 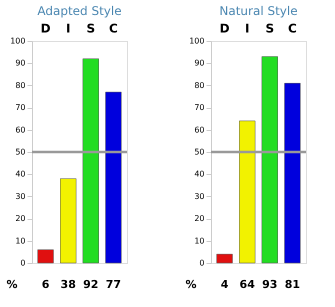 I want to click on data-label: 81, so click(x=292, y=284).